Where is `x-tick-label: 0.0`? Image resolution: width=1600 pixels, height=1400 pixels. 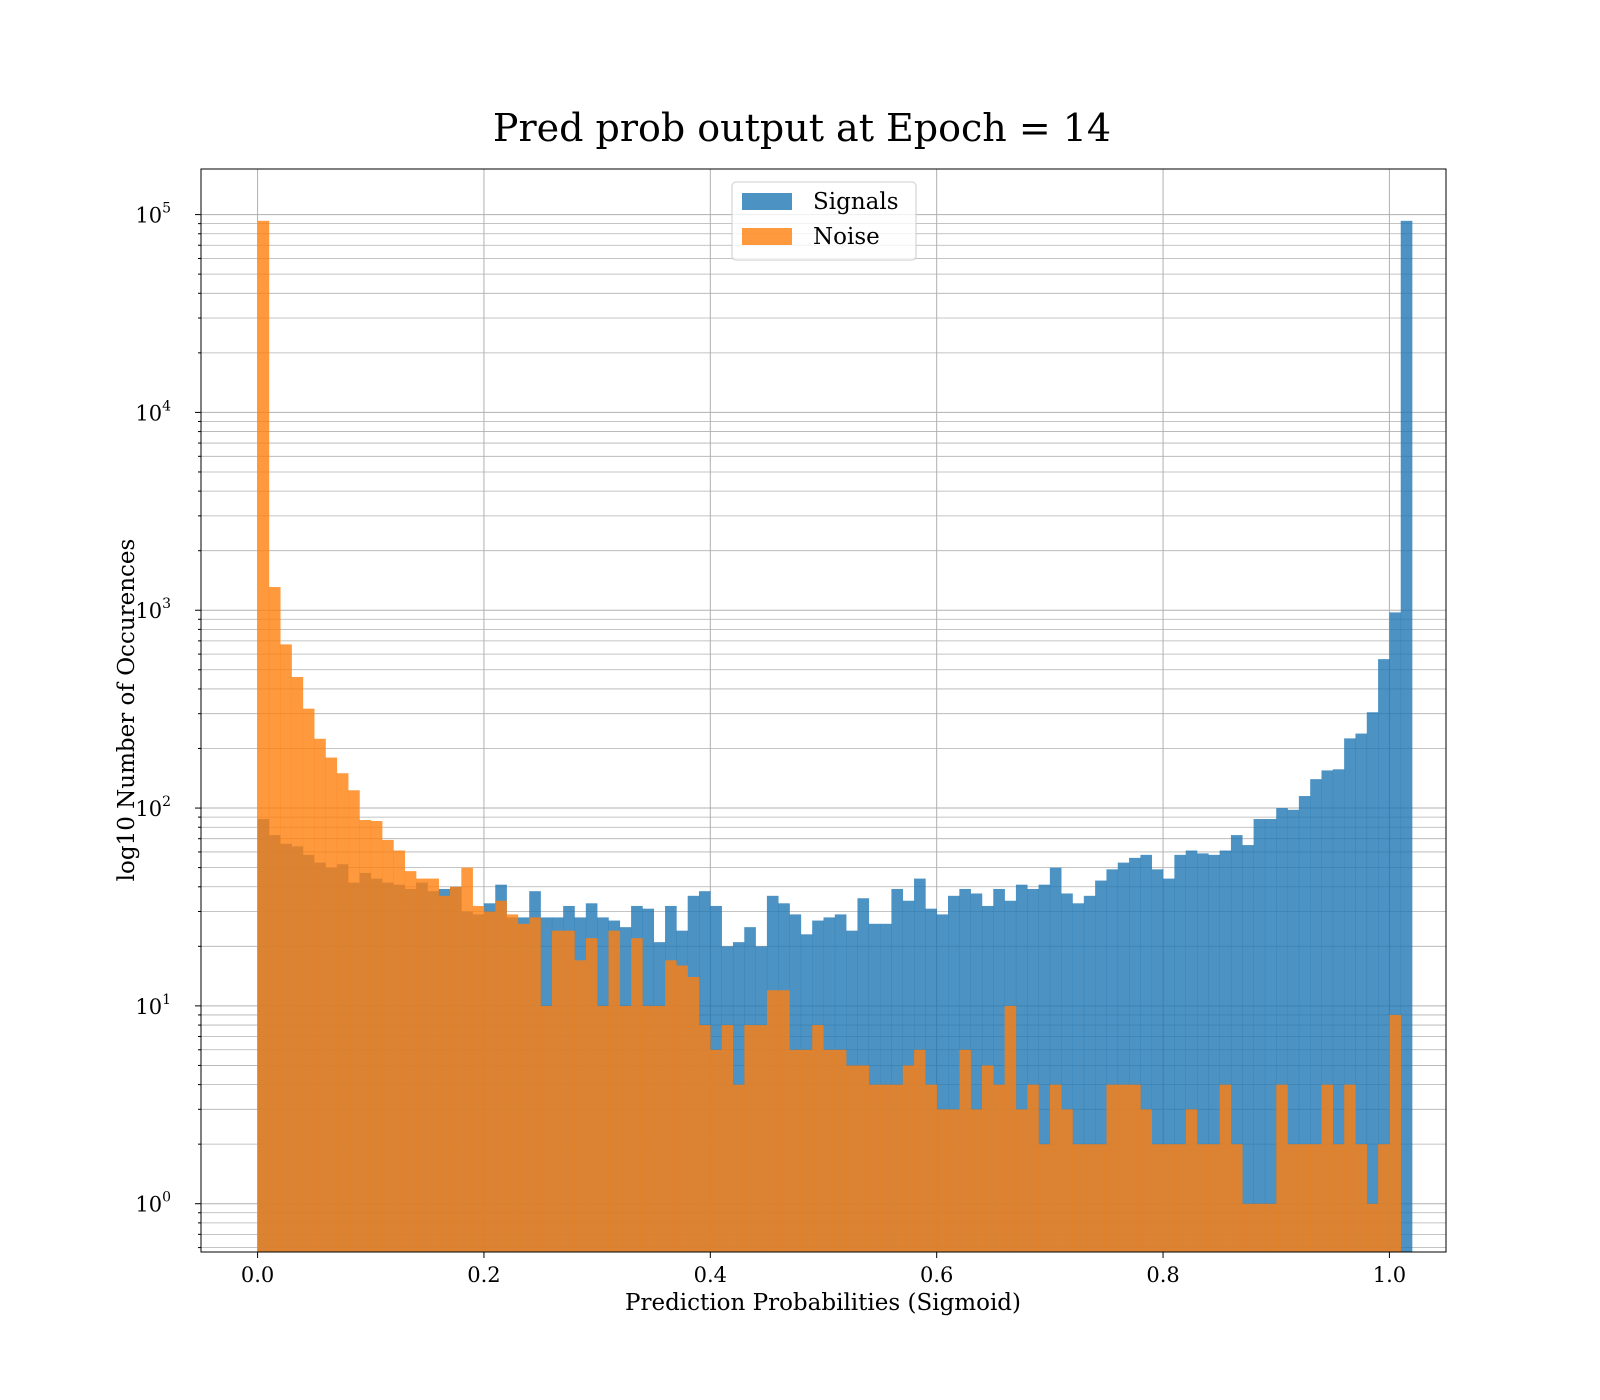 x-tick-label: 0.0 is located at coordinates (257, 1275).